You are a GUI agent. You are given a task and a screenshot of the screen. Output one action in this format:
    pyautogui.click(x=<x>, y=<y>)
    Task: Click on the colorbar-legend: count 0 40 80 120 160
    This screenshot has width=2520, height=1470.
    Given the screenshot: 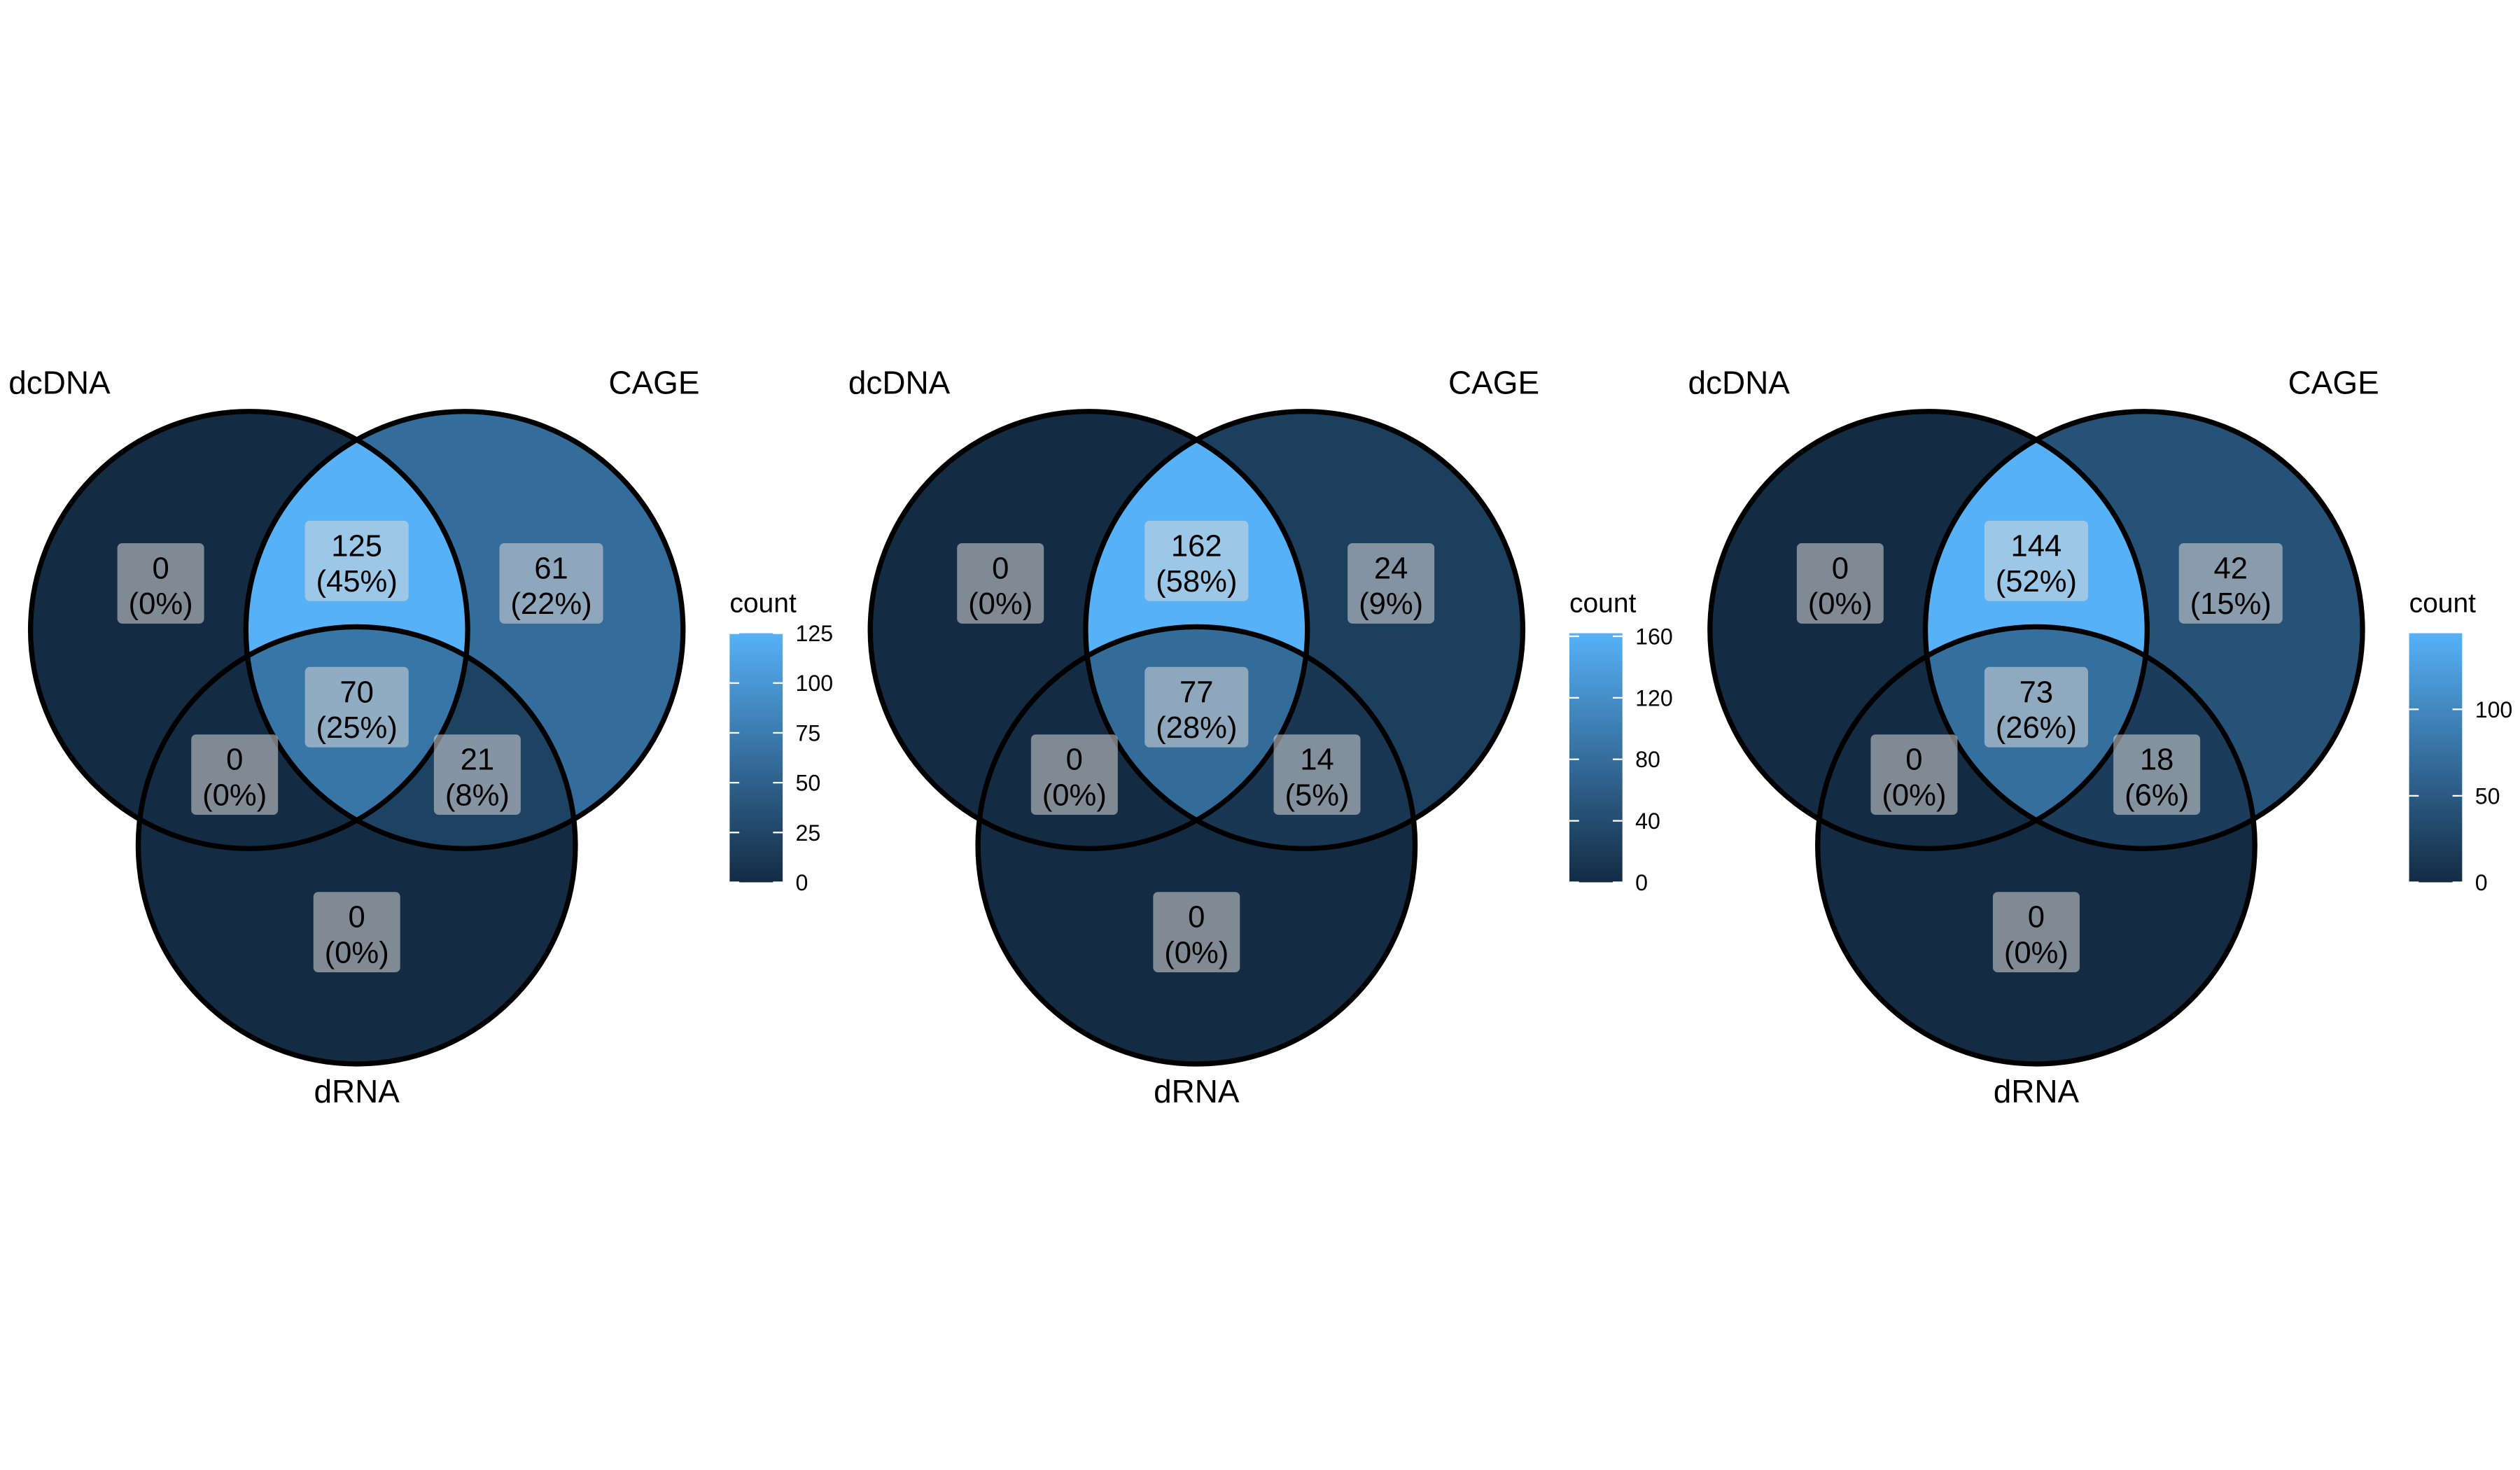 What is the action you would take?
    pyautogui.click(x=1621, y=742)
    